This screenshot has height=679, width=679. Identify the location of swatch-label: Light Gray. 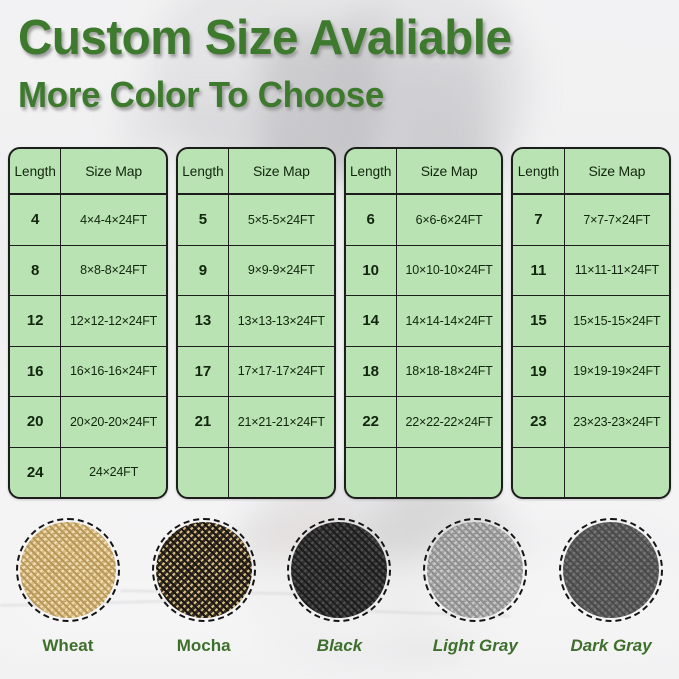
(475, 645).